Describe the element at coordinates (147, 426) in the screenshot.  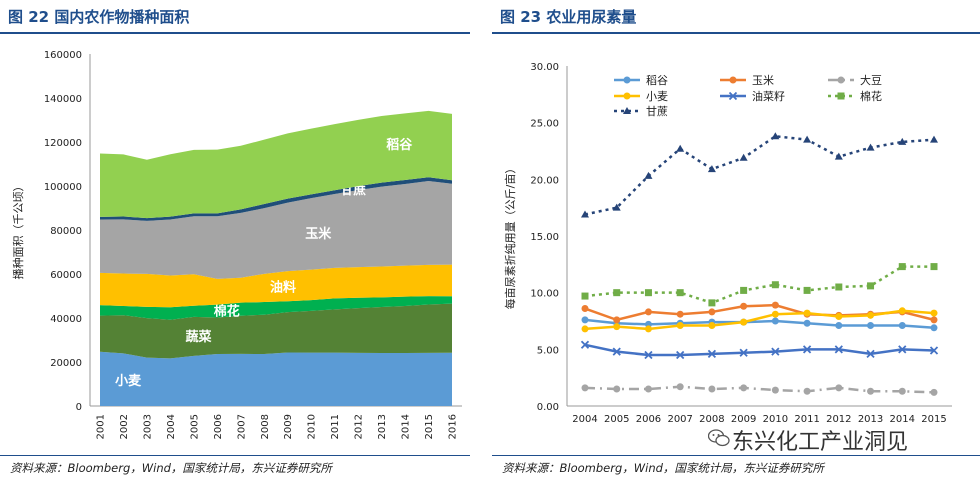
I see `x-tick-label: 2003` at that location.